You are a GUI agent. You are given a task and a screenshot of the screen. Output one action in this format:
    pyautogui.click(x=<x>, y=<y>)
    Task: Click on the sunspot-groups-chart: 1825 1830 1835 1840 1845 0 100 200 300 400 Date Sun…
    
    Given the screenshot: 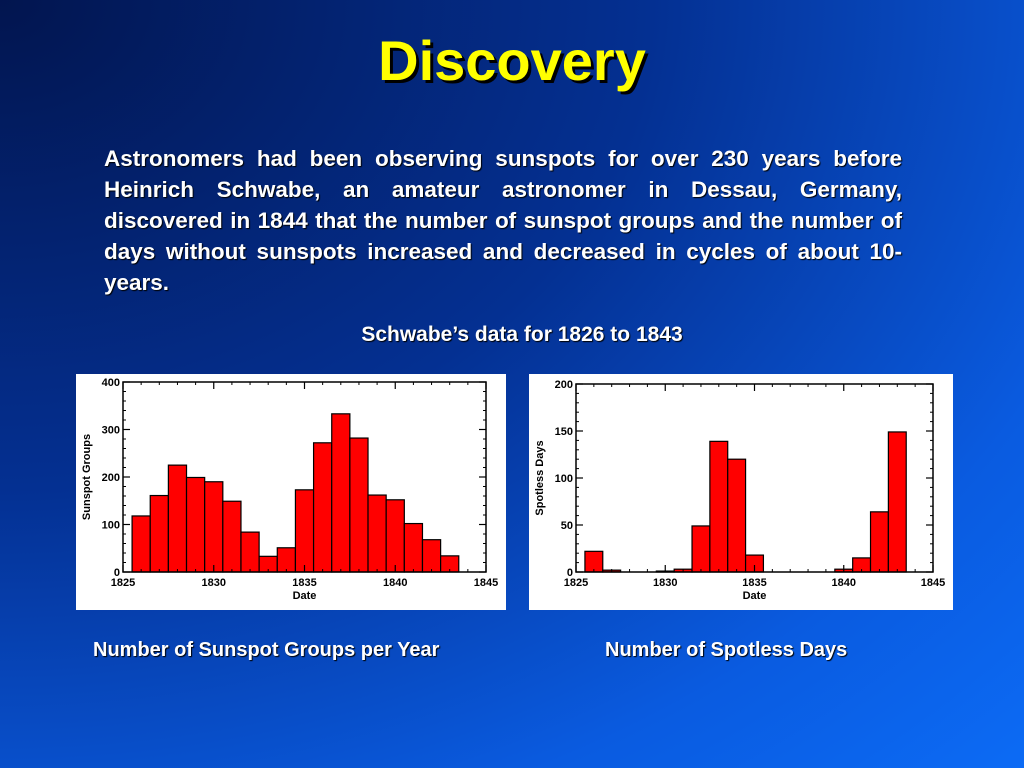 What is the action you would take?
    pyautogui.click(x=289, y=489)
    